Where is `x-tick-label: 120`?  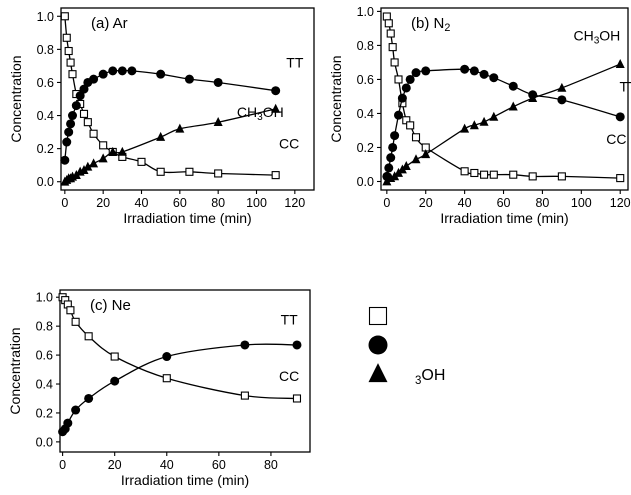
x-tick-label: 120 is located at coordinates (294, 203).